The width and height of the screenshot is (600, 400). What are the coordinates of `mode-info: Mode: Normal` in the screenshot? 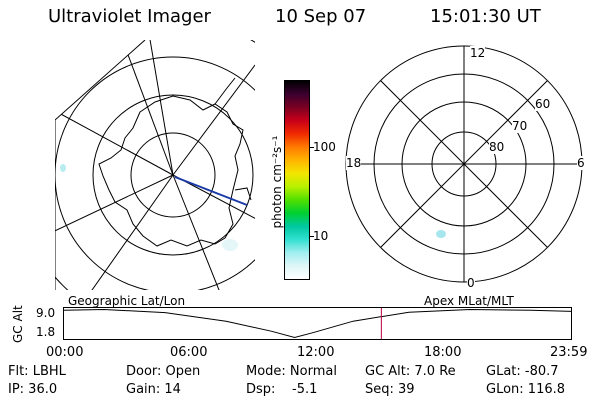 It's located at (291, 371).